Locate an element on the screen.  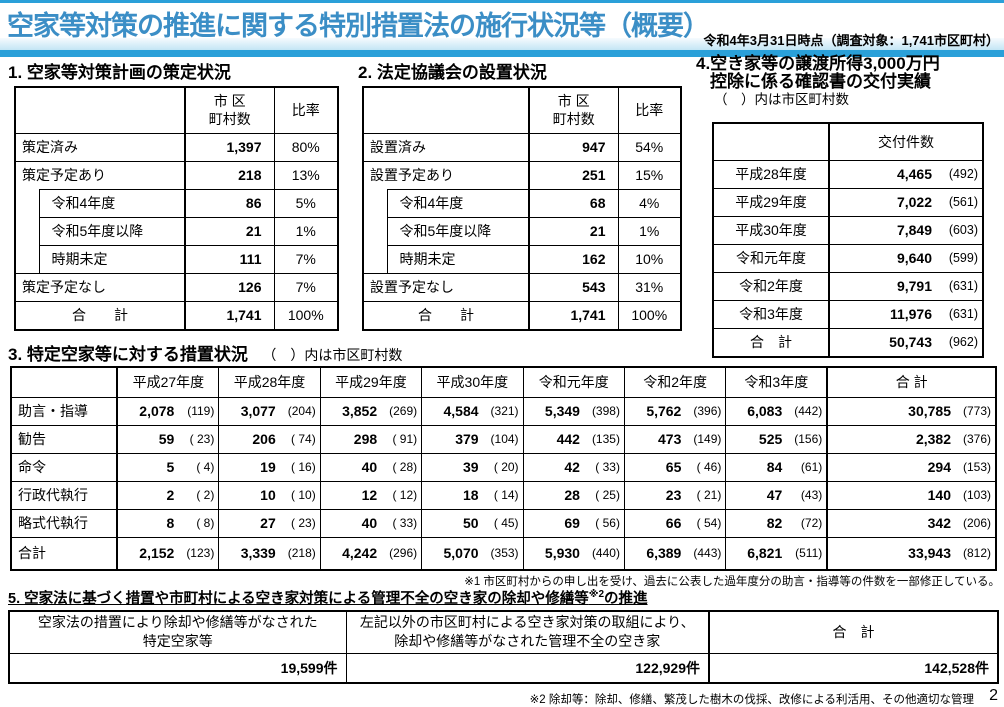
ratio-cell: 5% is located at coordinates (306, 203).